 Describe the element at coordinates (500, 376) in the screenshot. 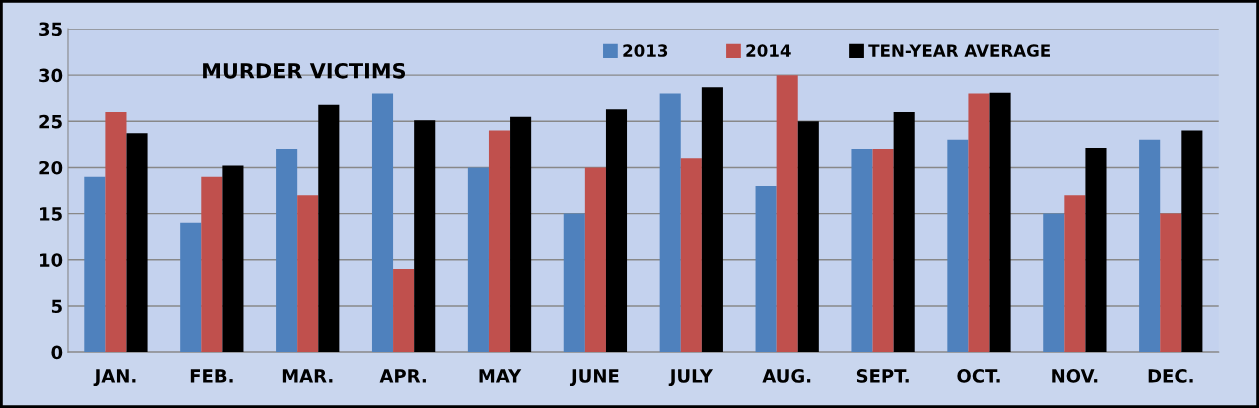

I see `x-tick-label: MAY` at that location.